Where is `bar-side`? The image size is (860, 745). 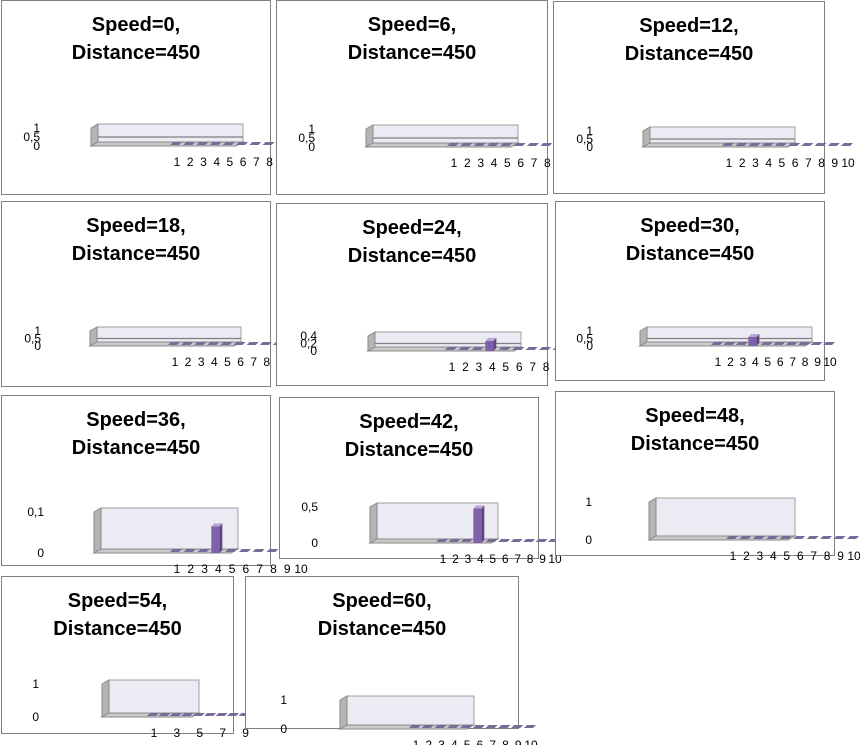 bar-side is located at coordinates (221, 538).